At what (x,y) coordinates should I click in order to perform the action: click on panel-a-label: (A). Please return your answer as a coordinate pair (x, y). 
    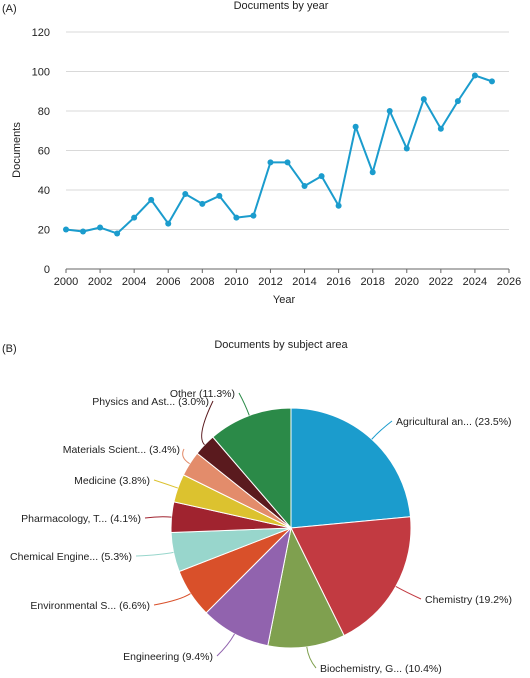
    Looking at the image, I should click on (9, 9).